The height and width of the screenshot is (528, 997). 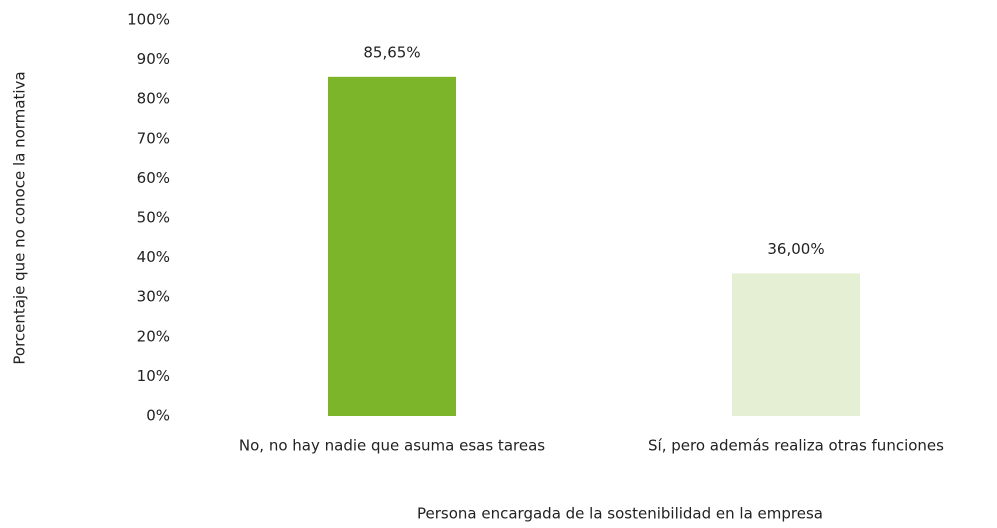 What do you see at coordinates (391, 52) in the screenshot?
I see `data-label: 85,65%` at bounding box center [391, 52].